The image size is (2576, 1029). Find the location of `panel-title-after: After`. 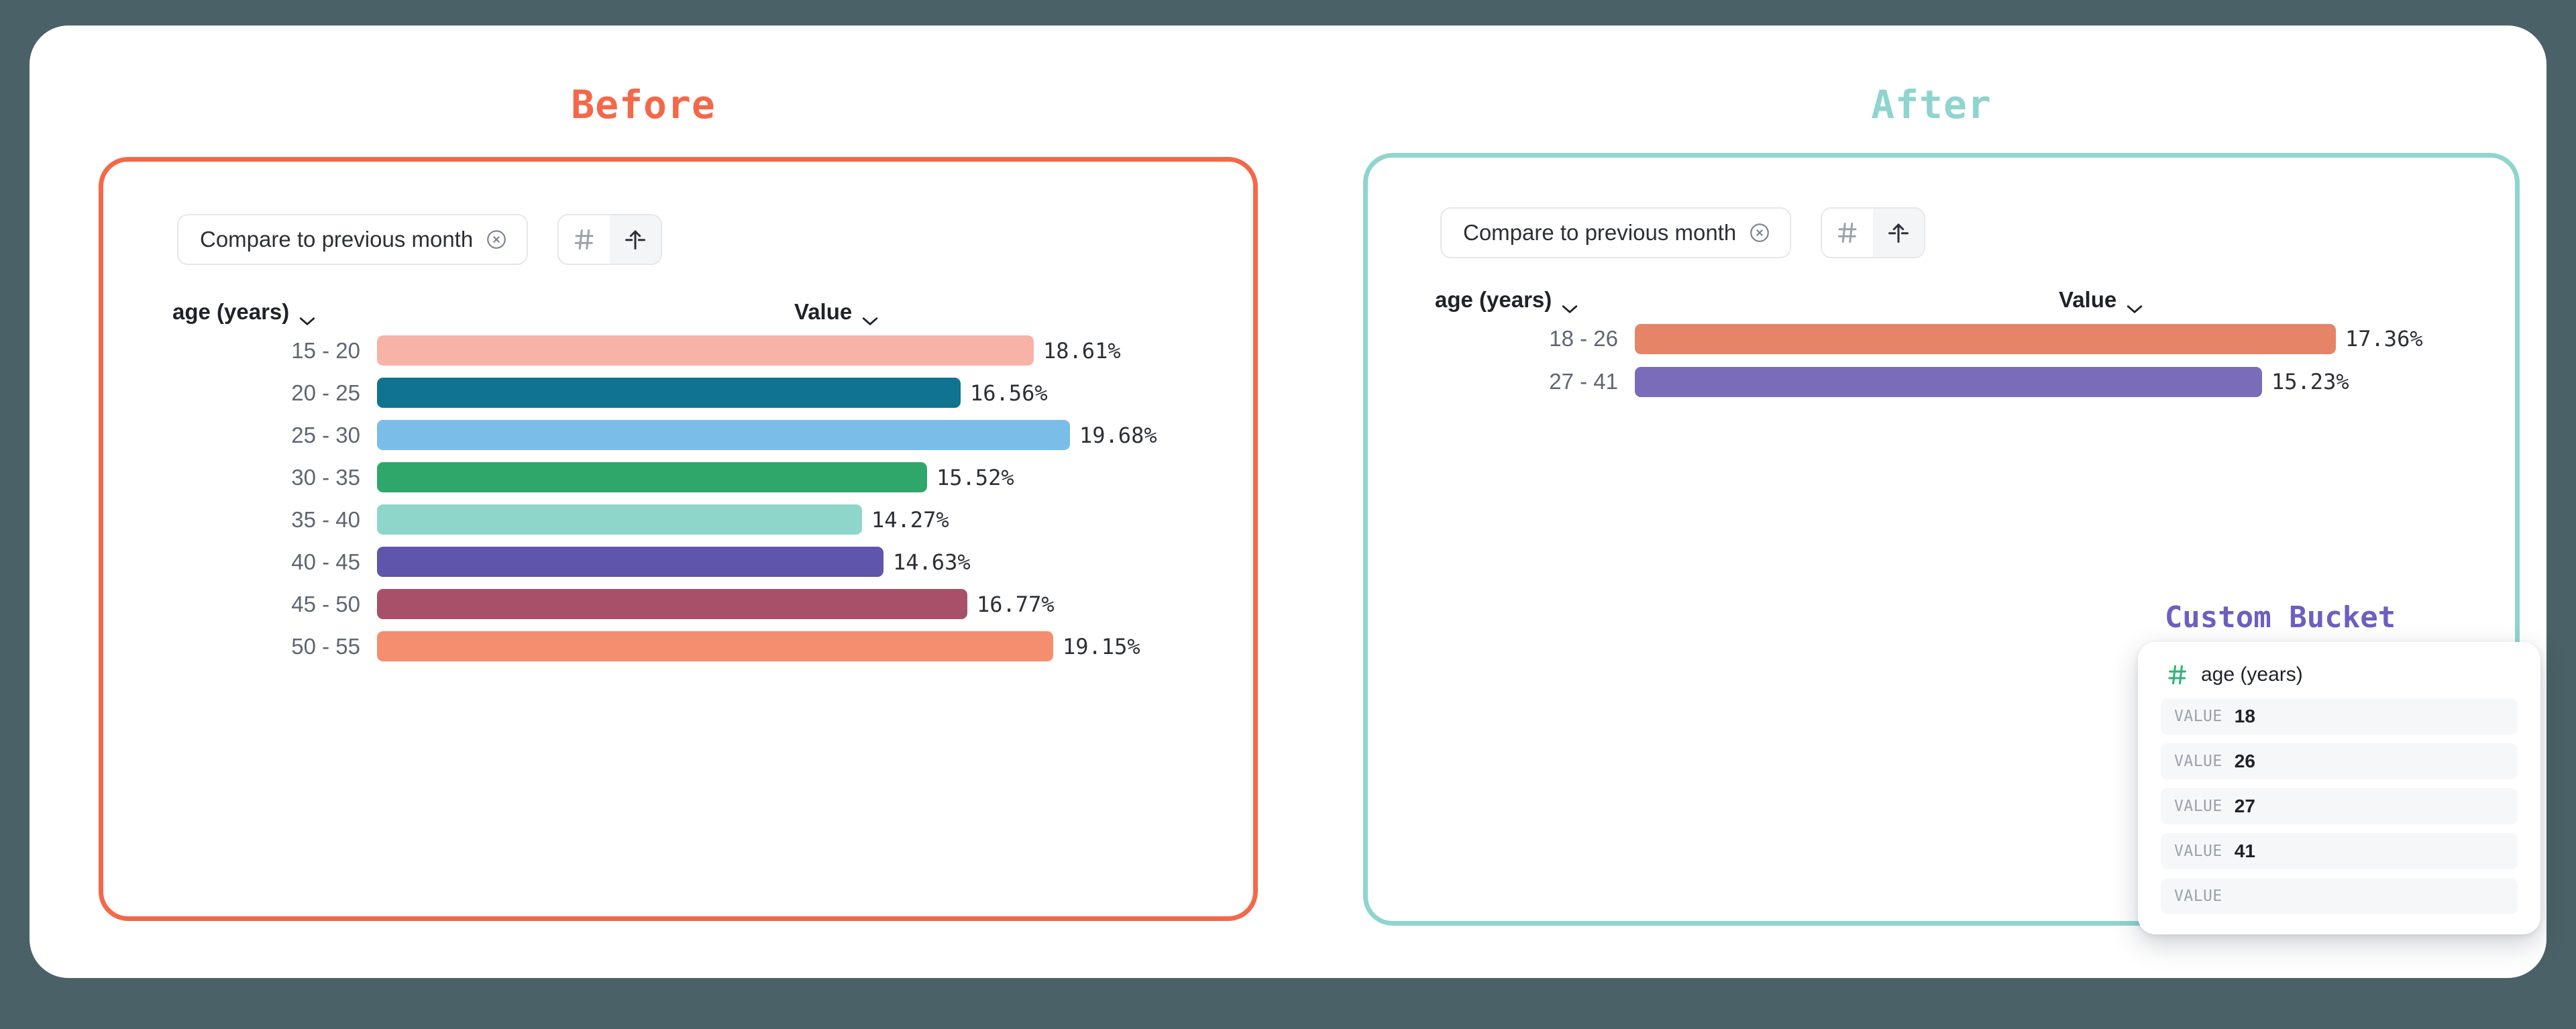

panel-title-after: After is located at coordinates (1931, 104).